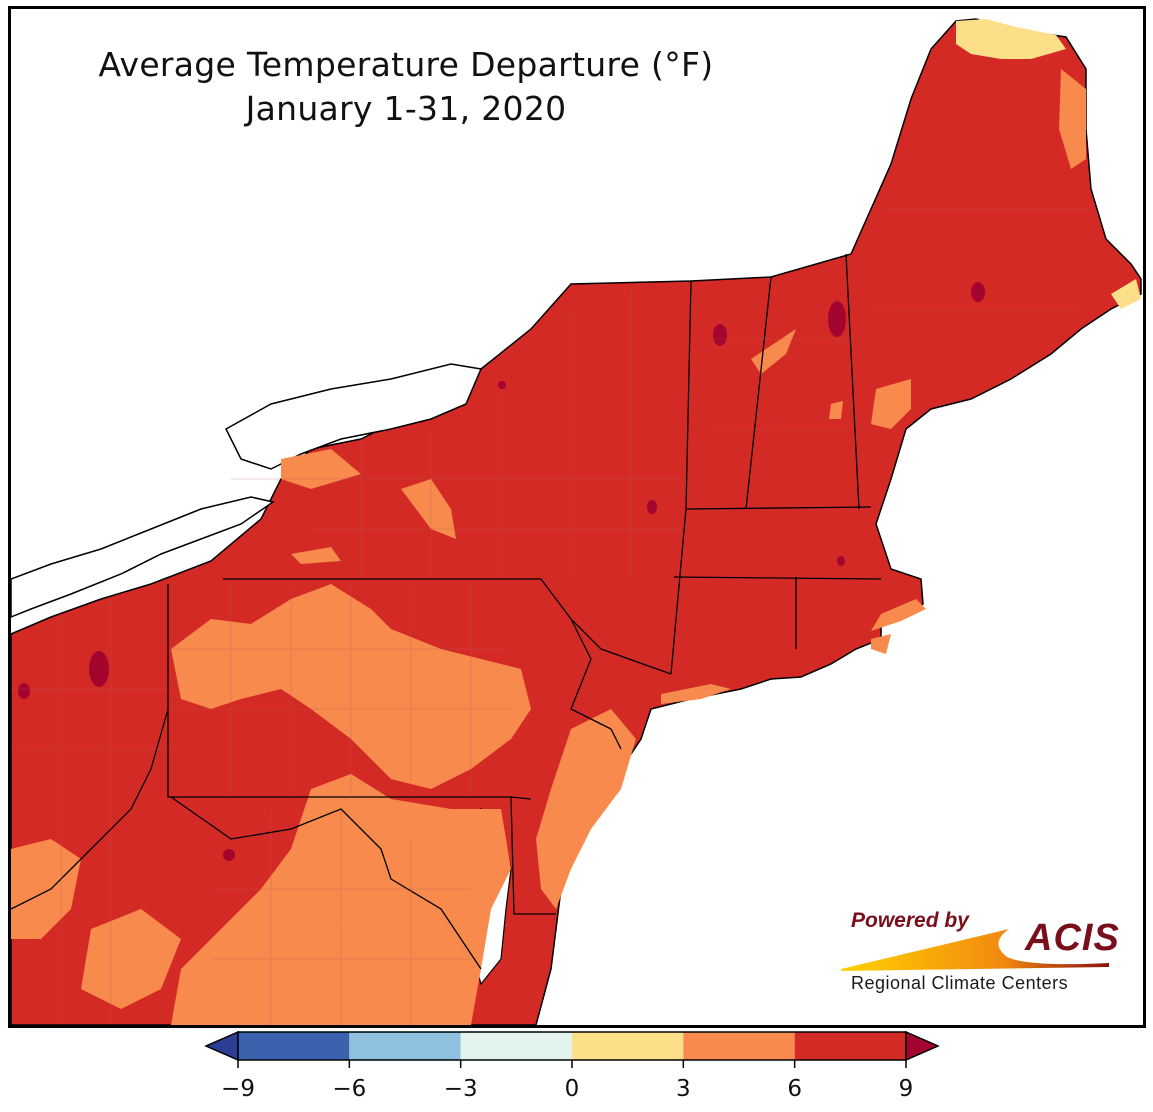 The width and height of the screenshot is (1153, 1112). Describe the element at coordinates (910, 920) in the screenshot. I see `logo-powered-by: Powered by` at that location.